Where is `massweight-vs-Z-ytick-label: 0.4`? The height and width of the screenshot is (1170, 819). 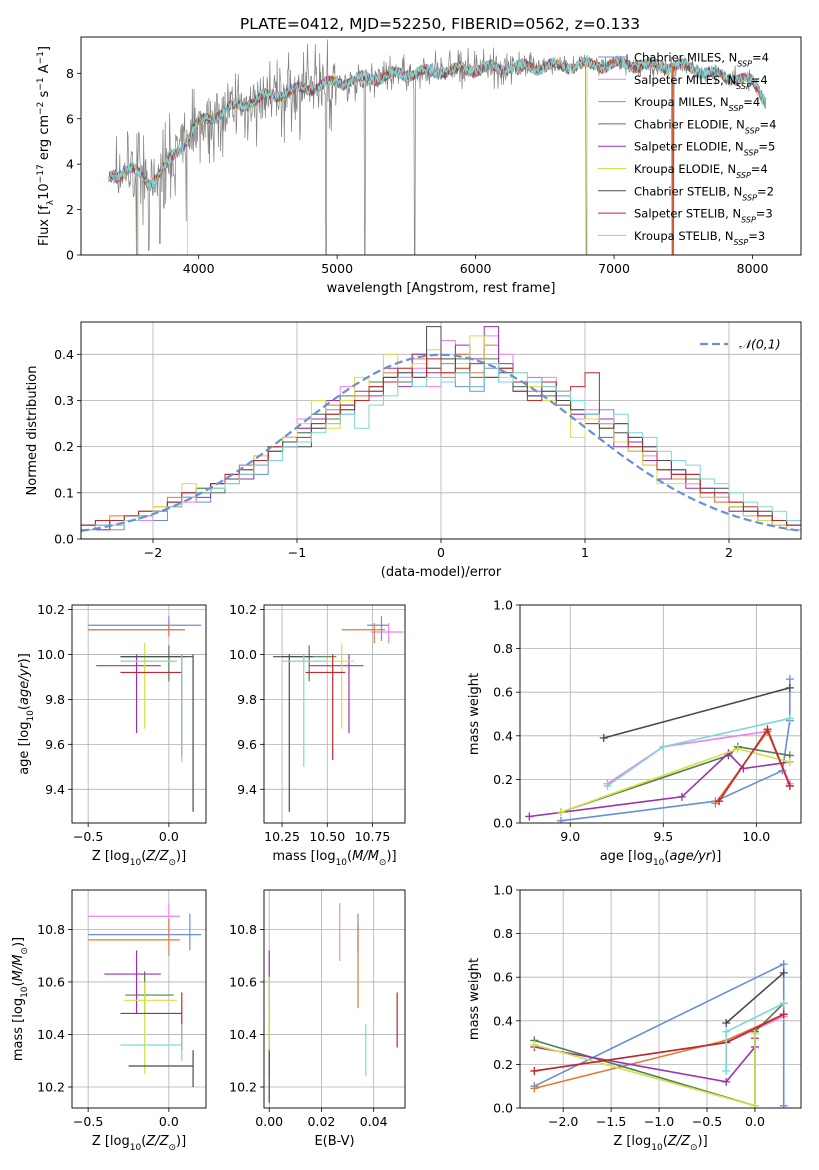
massweight-vs-Z-ytick-label: 0.4 is located at coordinates (503, 1020).